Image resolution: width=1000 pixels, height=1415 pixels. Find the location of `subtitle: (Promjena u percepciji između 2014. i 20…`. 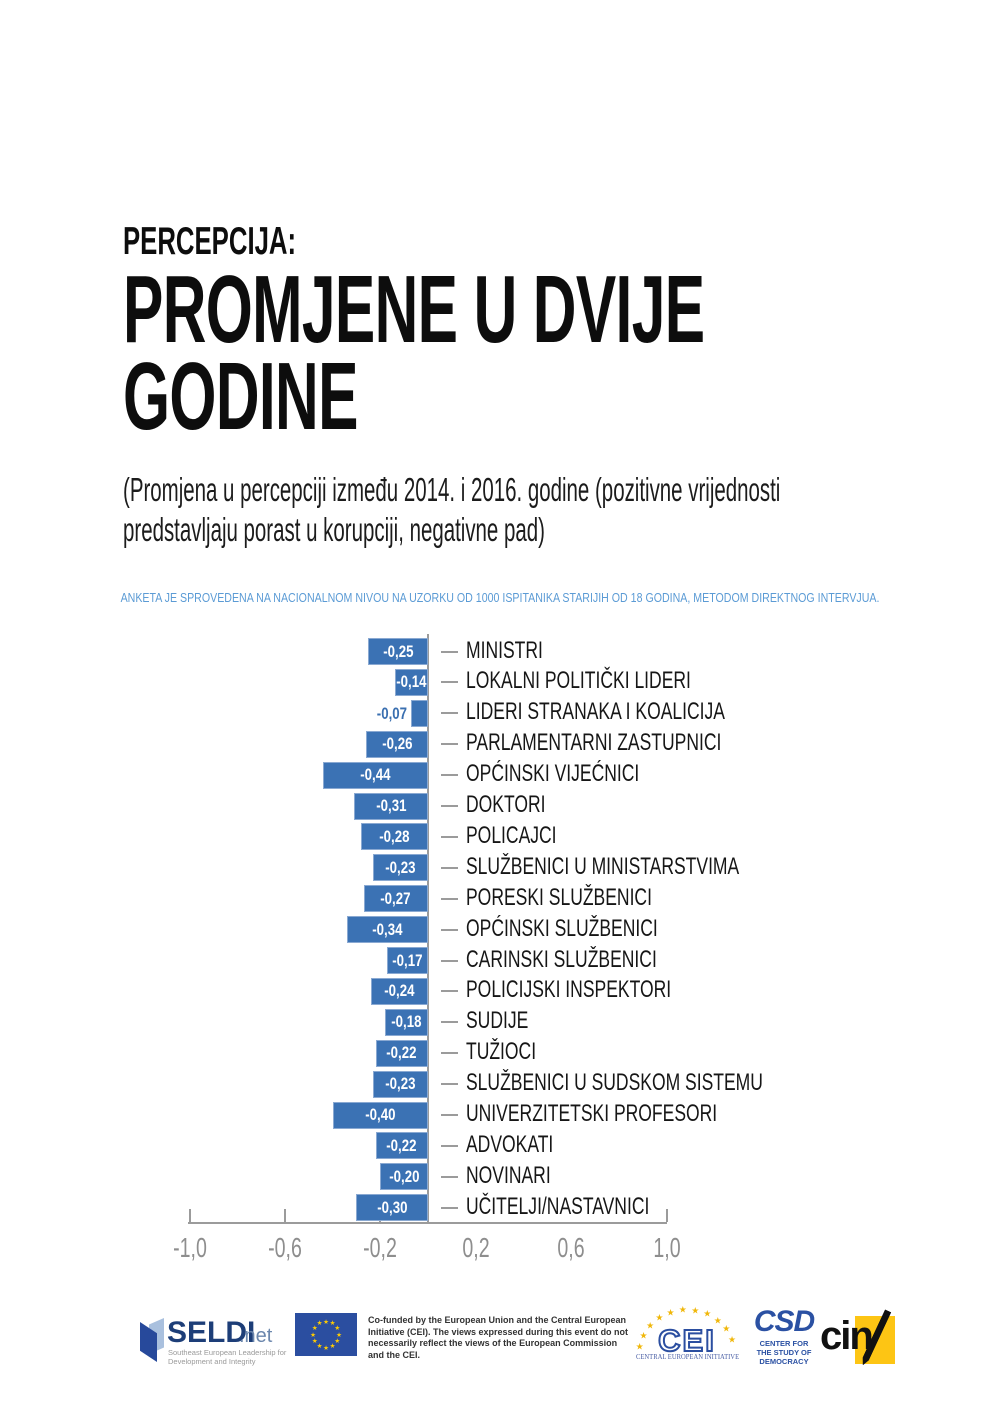

subtitle: (Promjena u percepciji između 2014. i 20… is located at coordinates (452, 509).